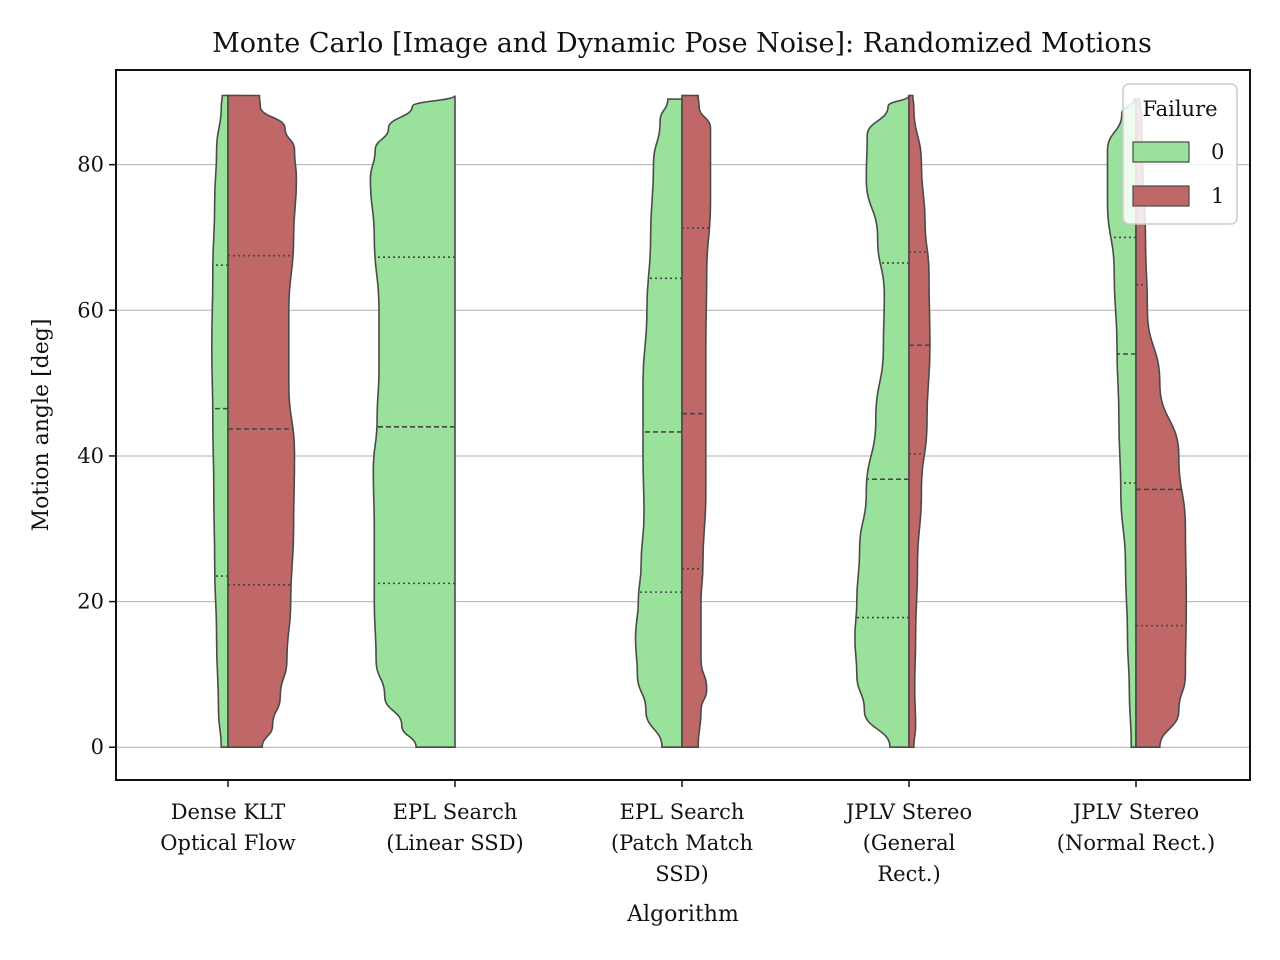 This screenshot has width=1280, height=960. I want to click on legend: Failure 0 1, so click(1180, 154).